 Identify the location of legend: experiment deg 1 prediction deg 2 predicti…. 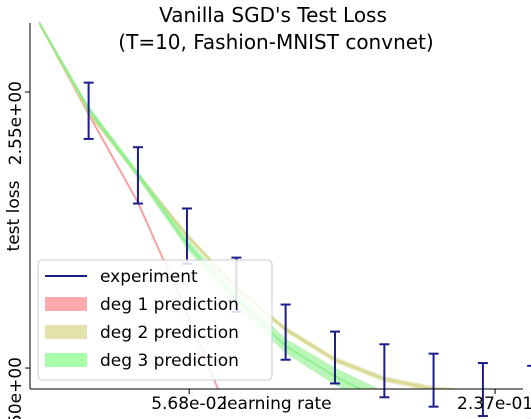
(155, 320).